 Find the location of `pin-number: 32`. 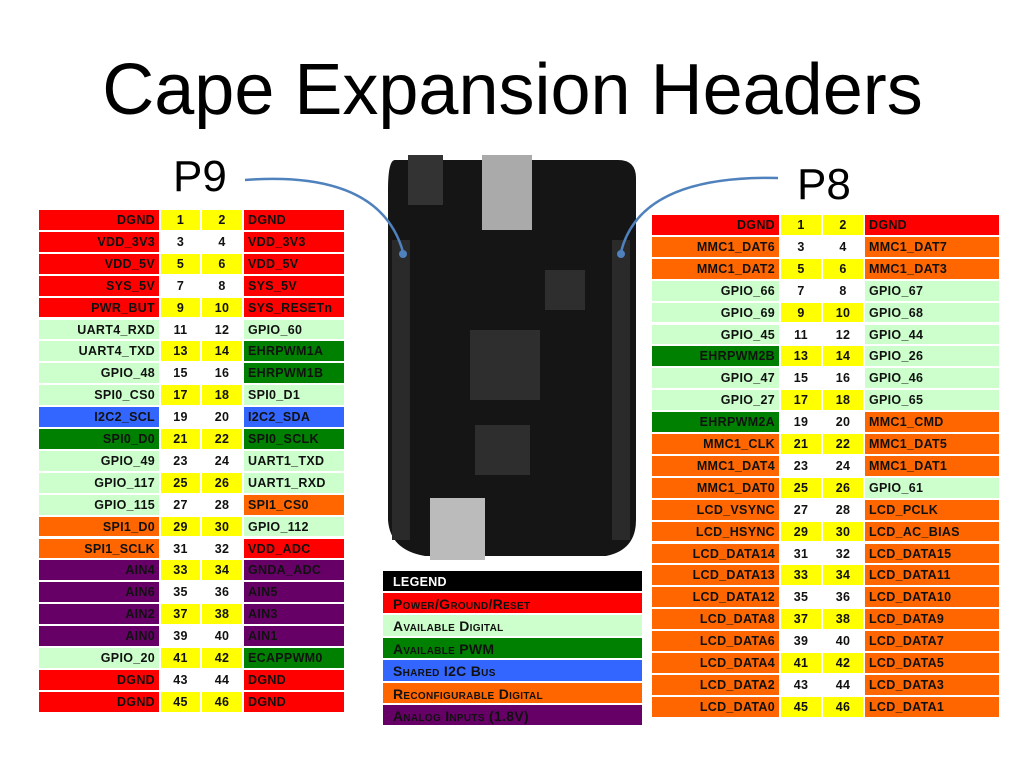

pin-number: 32 is located at coordinates (222, 548).